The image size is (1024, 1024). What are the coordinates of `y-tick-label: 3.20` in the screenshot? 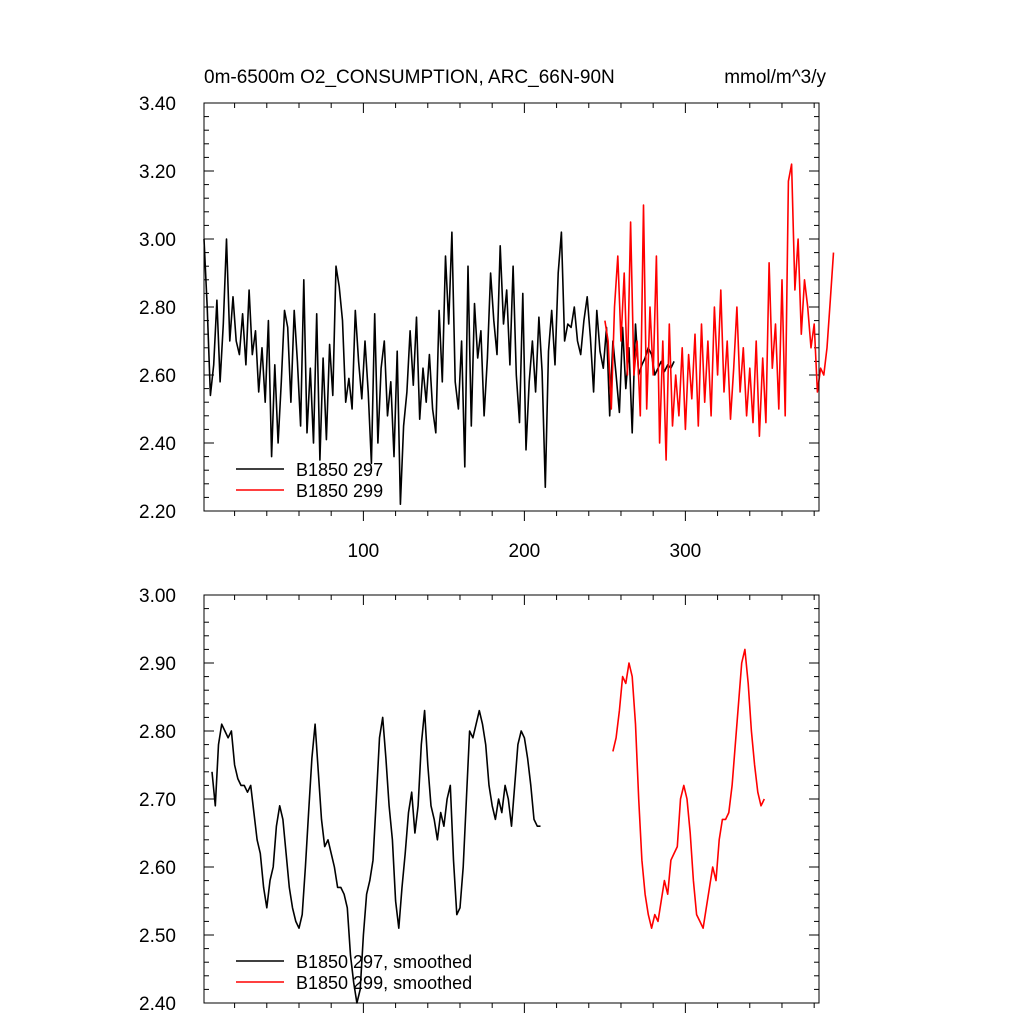 It's located at (157, 172).